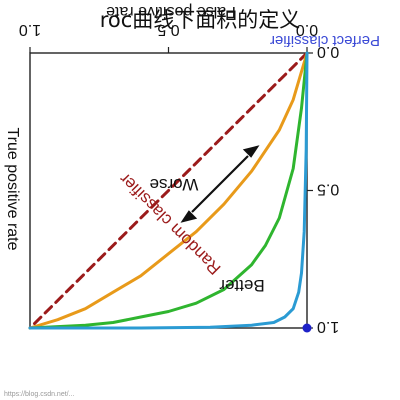 This screenshot has height=400, width=400. Describe the element at coordinates (307, 328) in the screenshot. I see `perfect-classifier-point` at that location.